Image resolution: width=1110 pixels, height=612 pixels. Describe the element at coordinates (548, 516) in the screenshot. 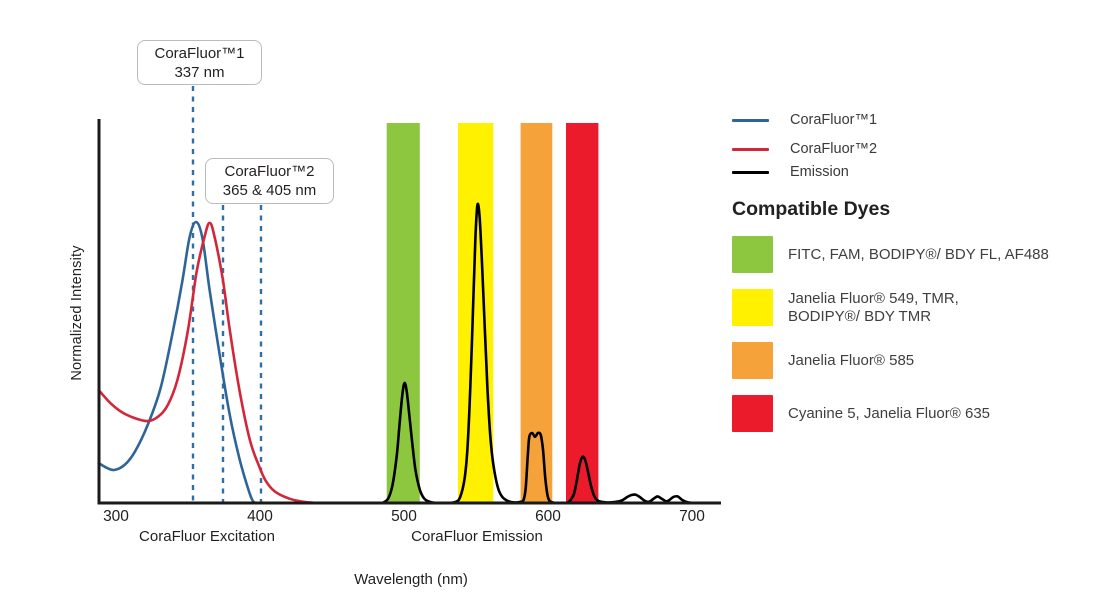

I see `x-tick-600: 600` at that location.